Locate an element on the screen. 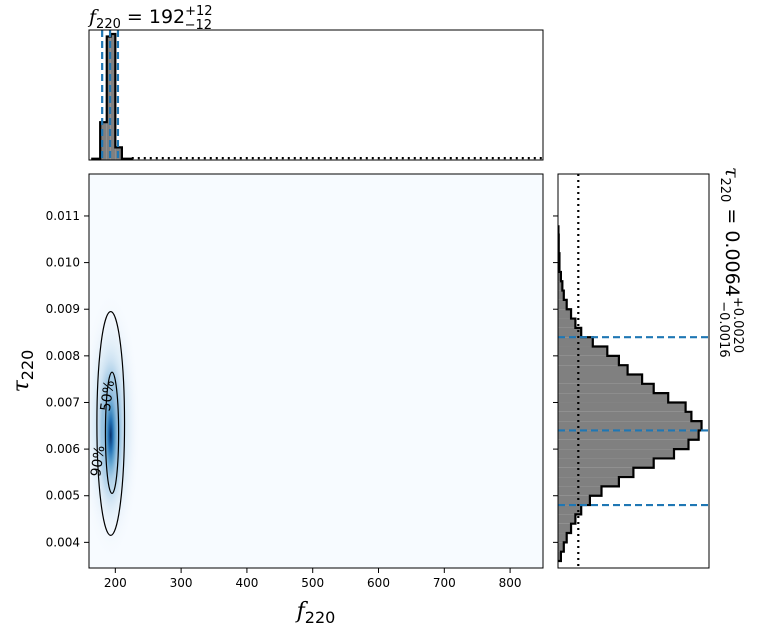 Image resolution: width=757 pixels, height=635 pixels. y-tick-label: 0.009 is located at coordinates (63, 309).